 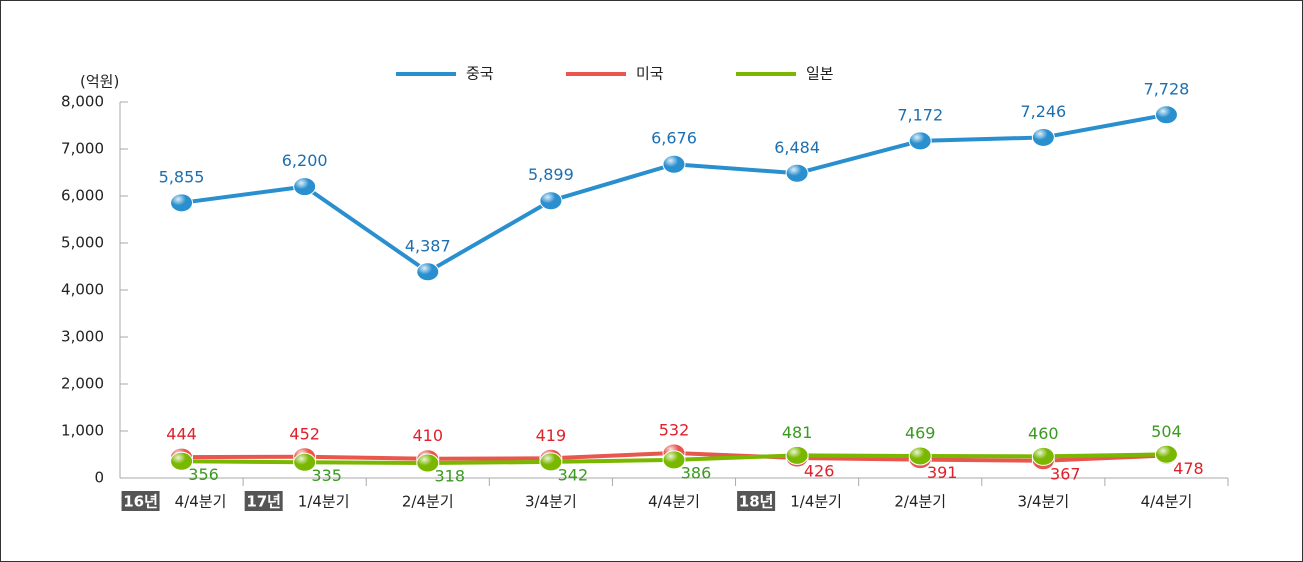 I want to click on value-label: 460, so click(x=1043, y=433).